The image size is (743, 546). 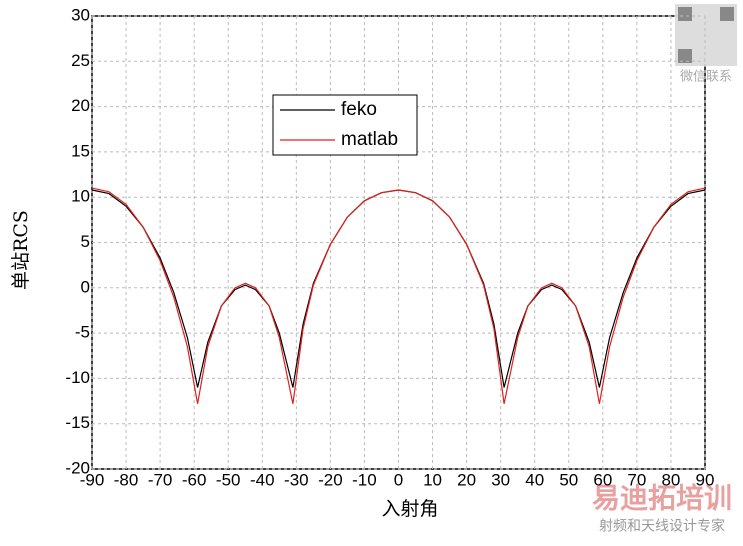 What do you see at coordinates (126, 479) in the screenshot?
I see `x-tick-label: -80` at bounding box center [126, 479].